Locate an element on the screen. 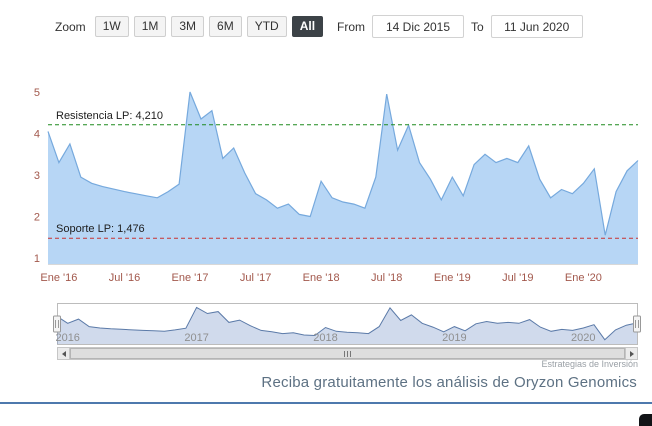 The image size is (652, 426). zoom-button-1m: 1M is located at coordinates (150, 27).